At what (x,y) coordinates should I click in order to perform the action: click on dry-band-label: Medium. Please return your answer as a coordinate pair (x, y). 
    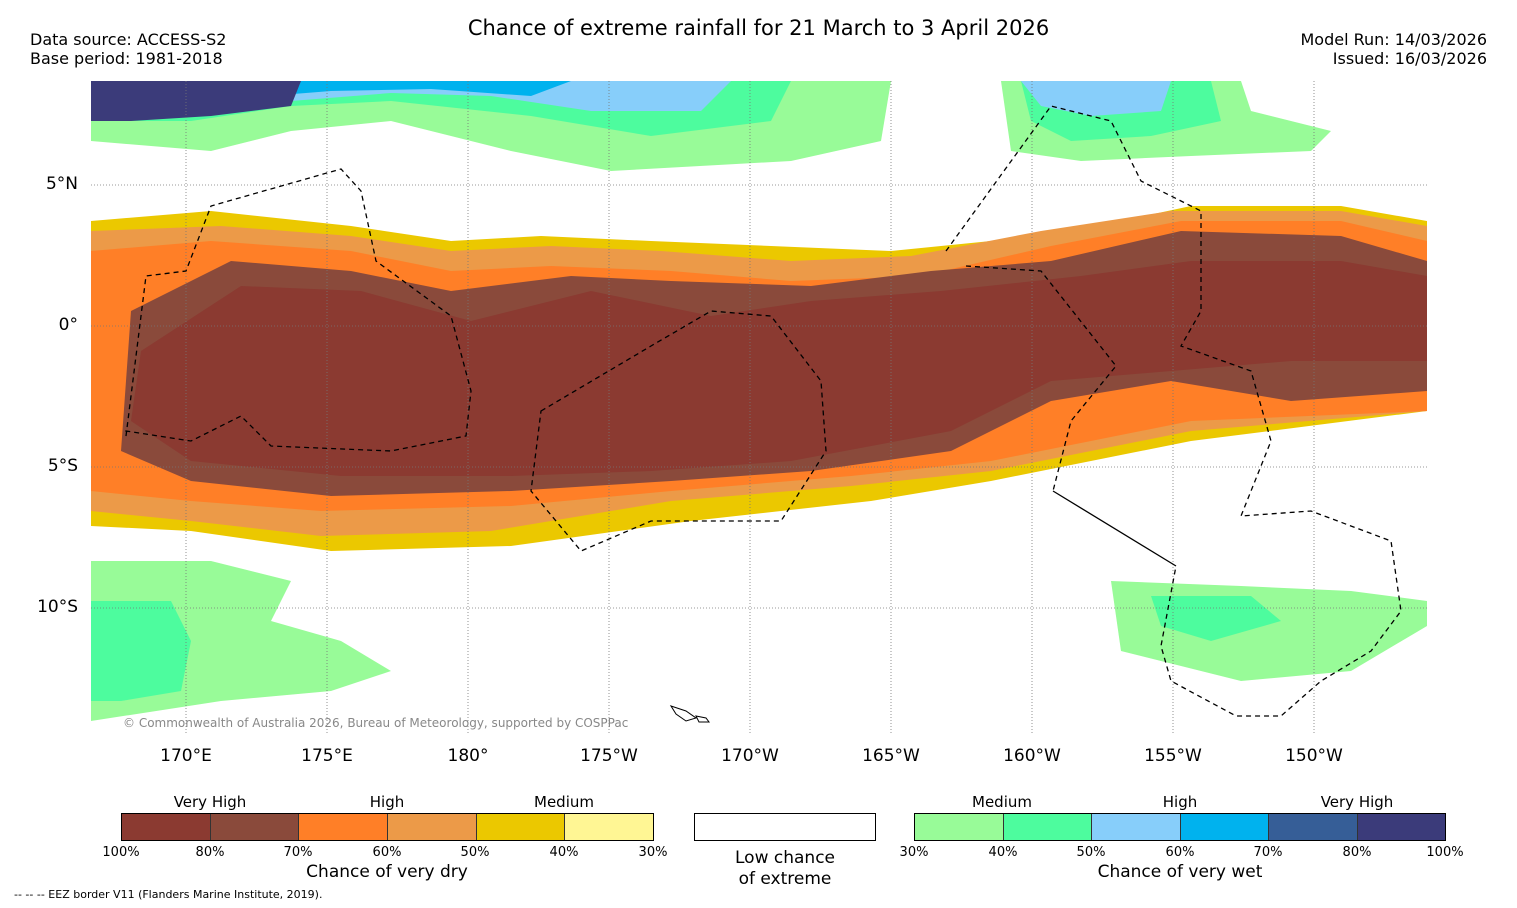
    Looking at the image, I should click on (564, 802).